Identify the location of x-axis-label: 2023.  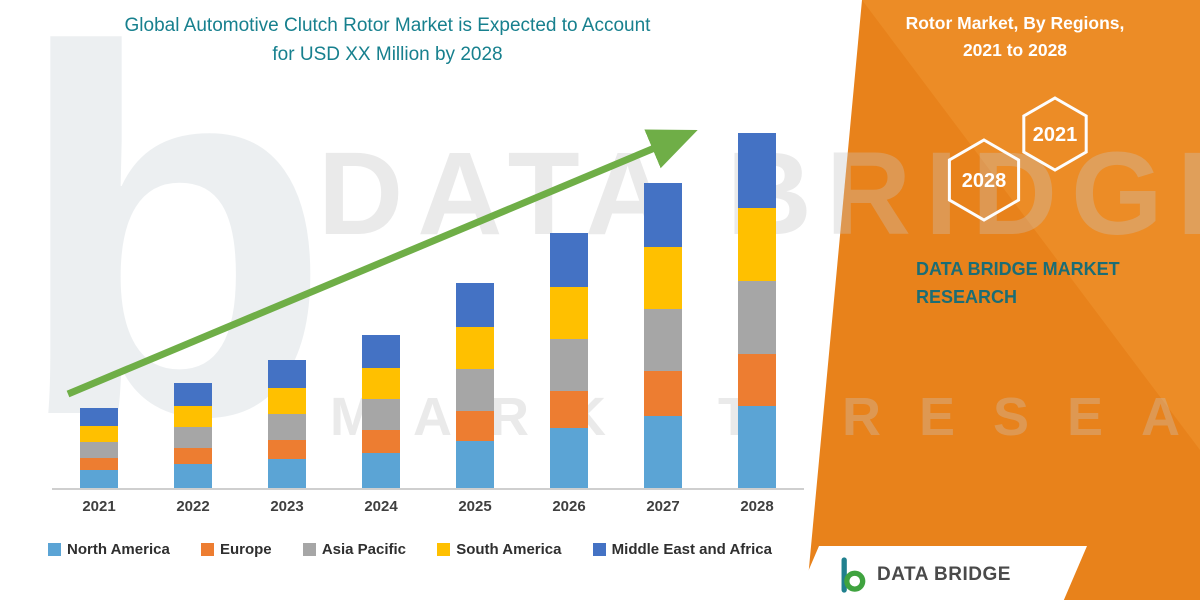
(287, 506).